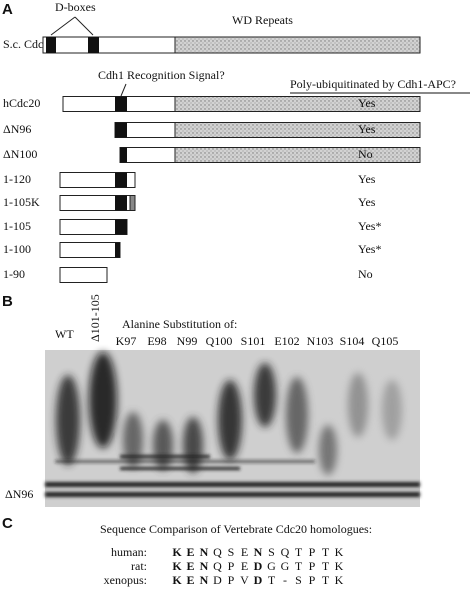 Image resolution: width=474 pixels, height=593 pixels. What do you see at coordinates (7, 523) in the screenshot?
I see `panel-label: C` at bounding box center [7, 523].